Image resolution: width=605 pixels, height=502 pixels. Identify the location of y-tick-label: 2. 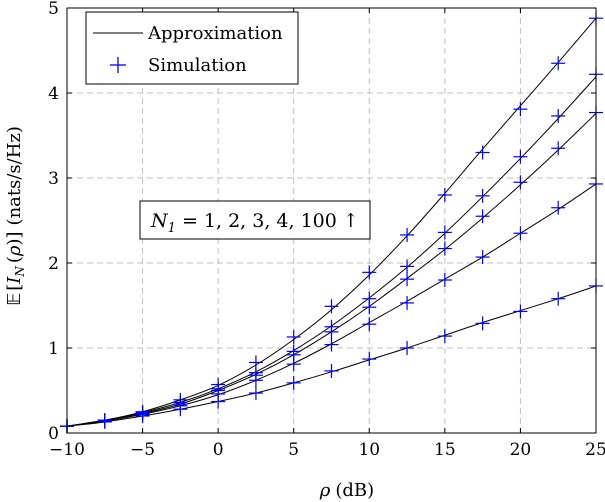
(53, 264).